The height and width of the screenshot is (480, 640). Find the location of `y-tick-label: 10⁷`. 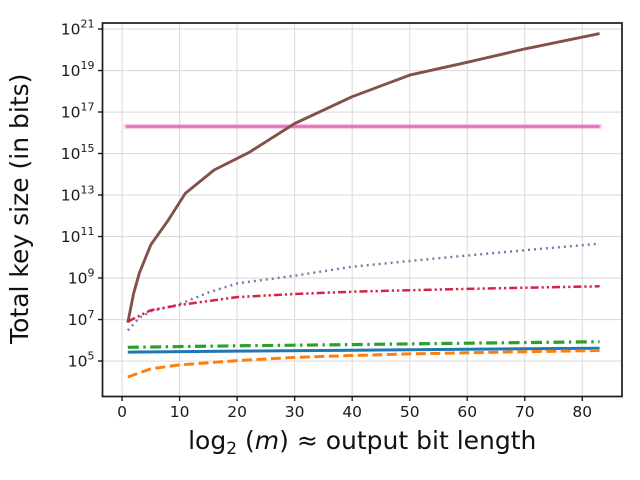

y-tick-label: 10⁷ is located at coordinates (81, 318).